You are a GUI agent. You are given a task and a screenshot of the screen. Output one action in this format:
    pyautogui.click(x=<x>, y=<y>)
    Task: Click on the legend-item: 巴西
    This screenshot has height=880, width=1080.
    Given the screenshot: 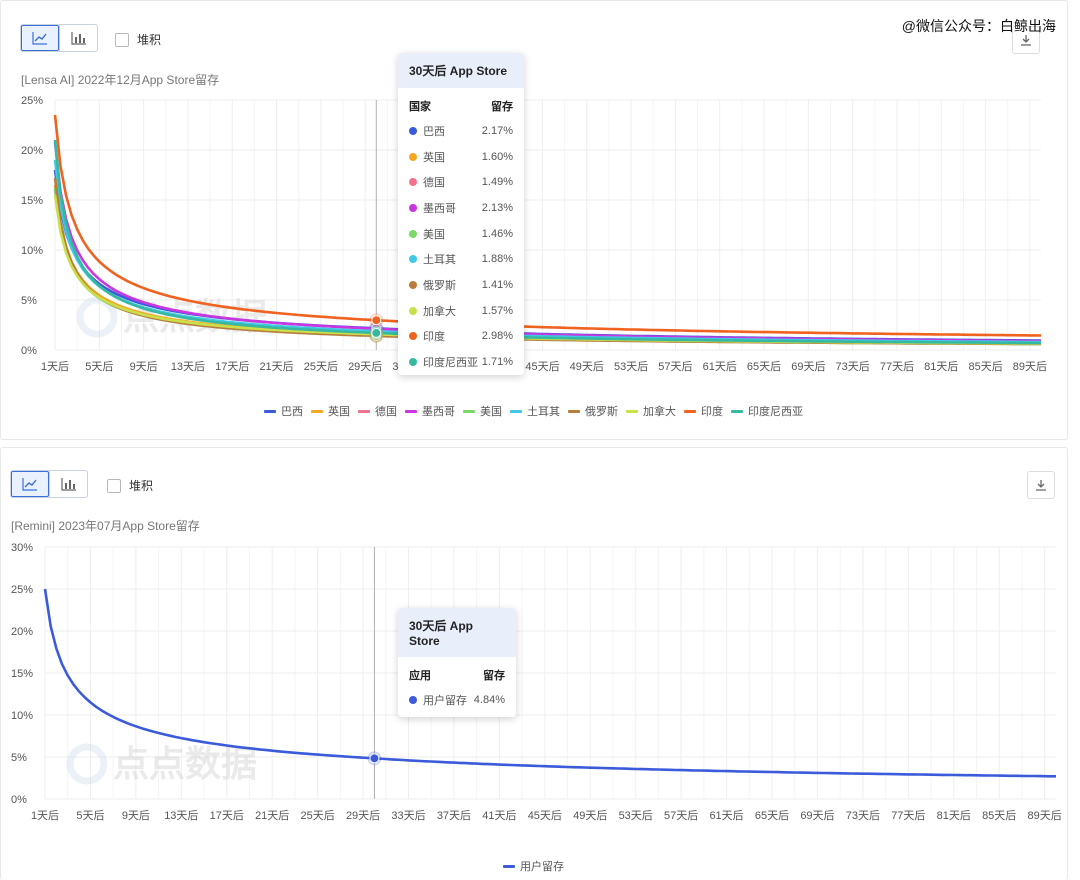 What is the action you would take?
    pyautogui.click(x=283, y=411)
    